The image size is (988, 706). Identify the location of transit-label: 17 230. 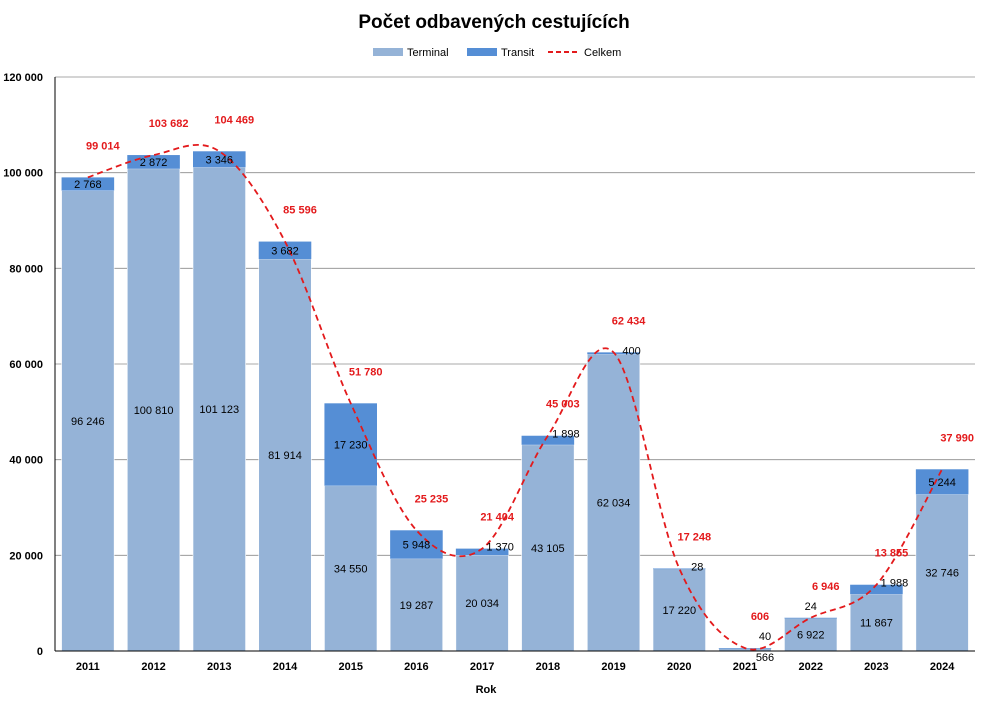
(351, 446).